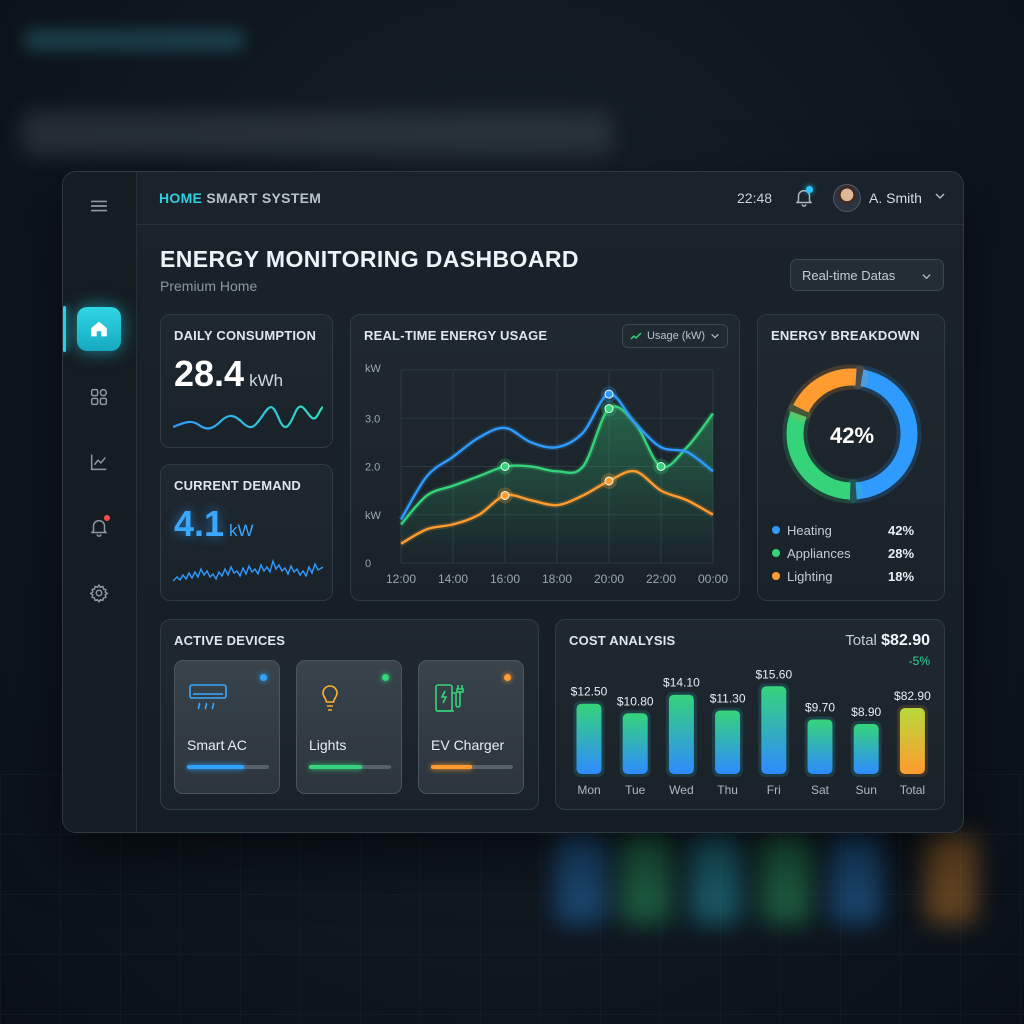 The height and width of the screenshot is (1024, 1024). I want to click on active-devices-card: ACTIVE DEVICES Smart AC Lights E, so click(349, 714).